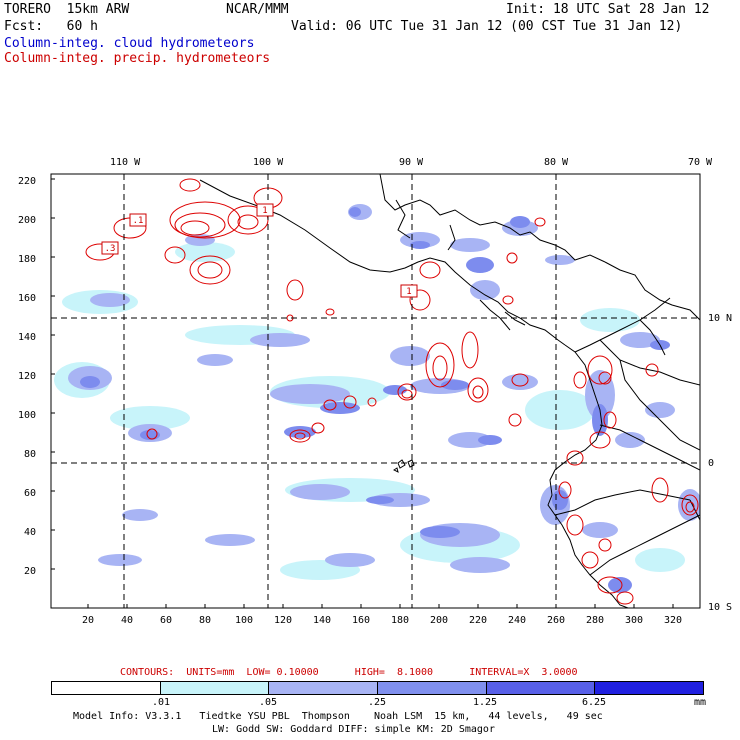 Image resolution: width=740 pixels, height=740 pixels. I want to click on x-tick-300: 300, so click(634, 620).